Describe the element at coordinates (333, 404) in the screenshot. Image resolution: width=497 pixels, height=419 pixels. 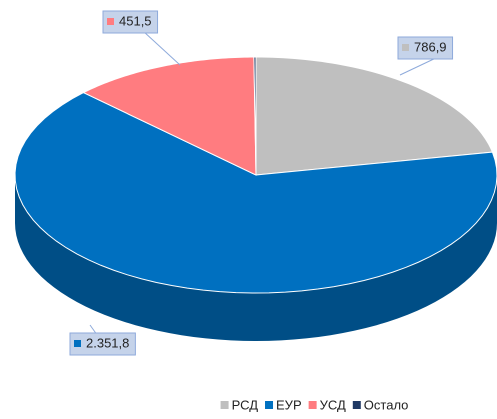
I see `legend-label: УСД` at that location.